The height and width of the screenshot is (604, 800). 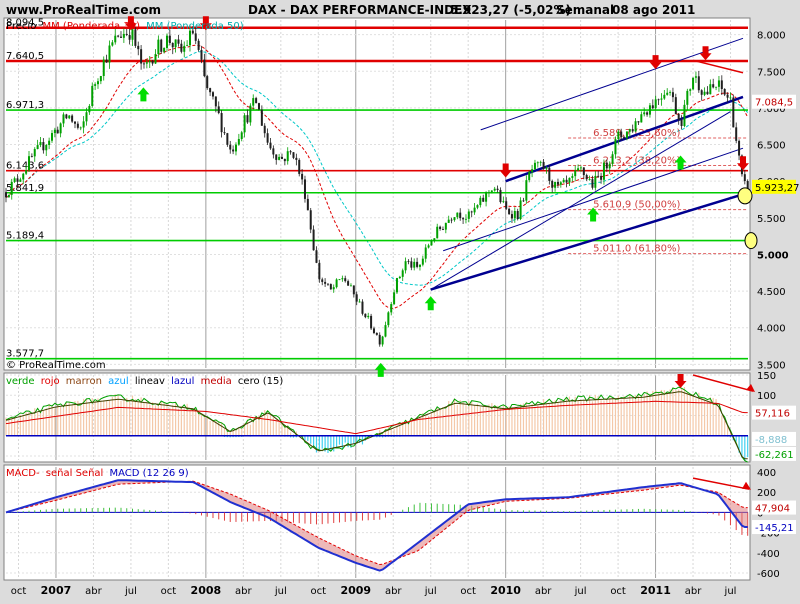 I want to click on channel-fan, so click(x=580, y=201).